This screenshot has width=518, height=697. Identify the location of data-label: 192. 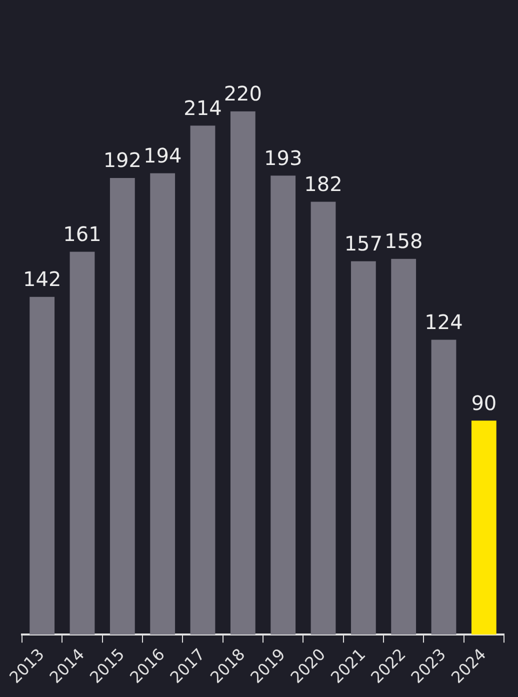
(122, 160).